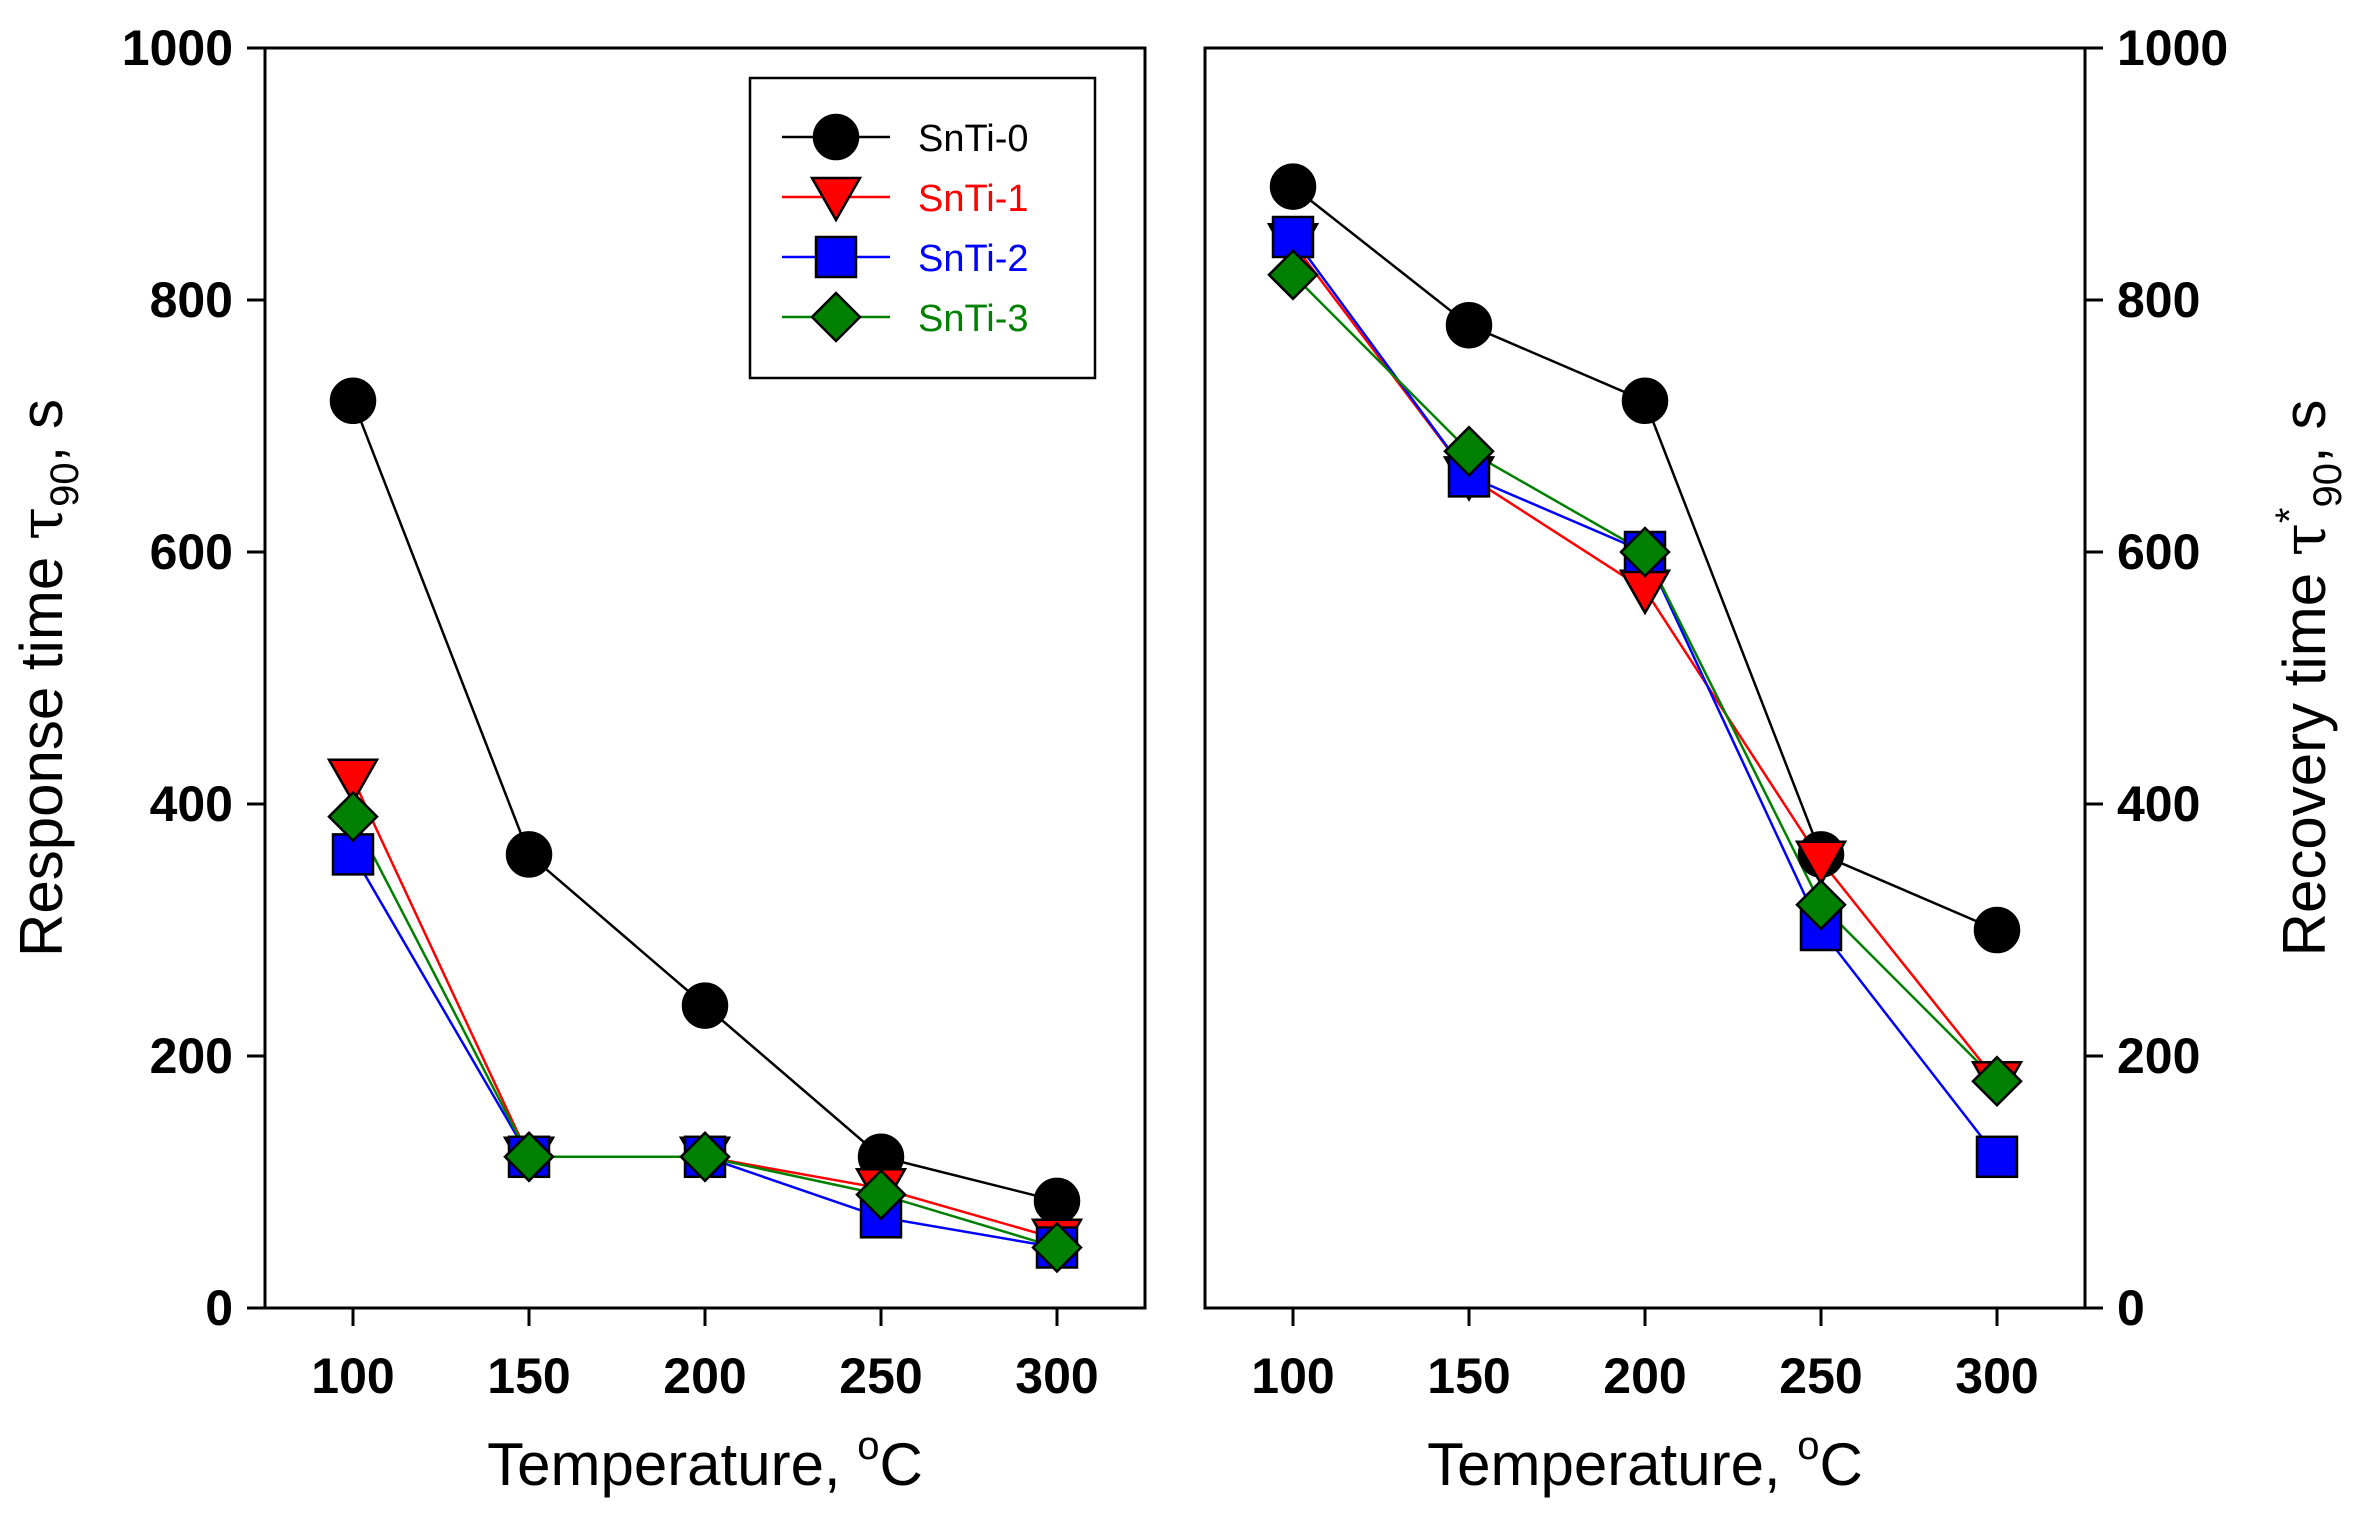 Image resolution: width=2360 pixels, height=1528 pixels. Describe the element at coordinates (973, 259) in the screenshot. I see `legend-label: SnTi-2` at that location.